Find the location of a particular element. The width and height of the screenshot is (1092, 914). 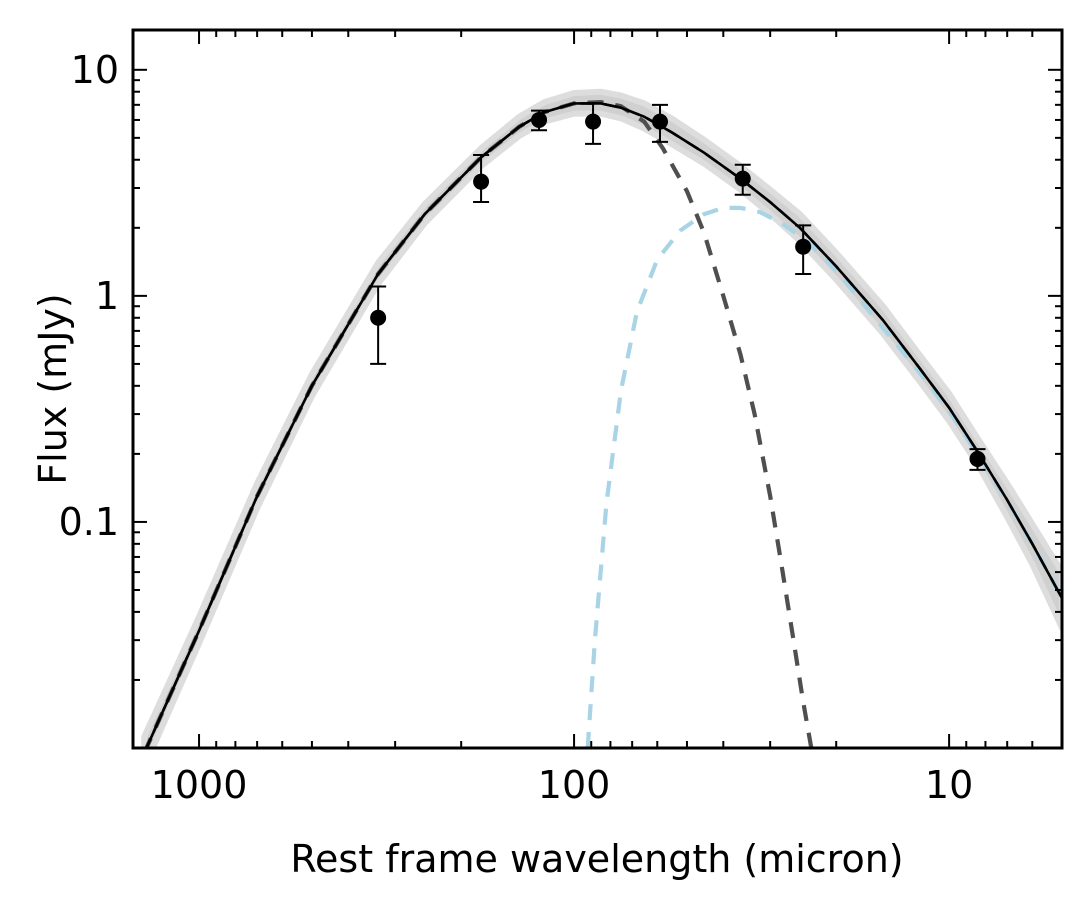

y-axis-title: Flux (mJy) is located at coordinates (53, 388).